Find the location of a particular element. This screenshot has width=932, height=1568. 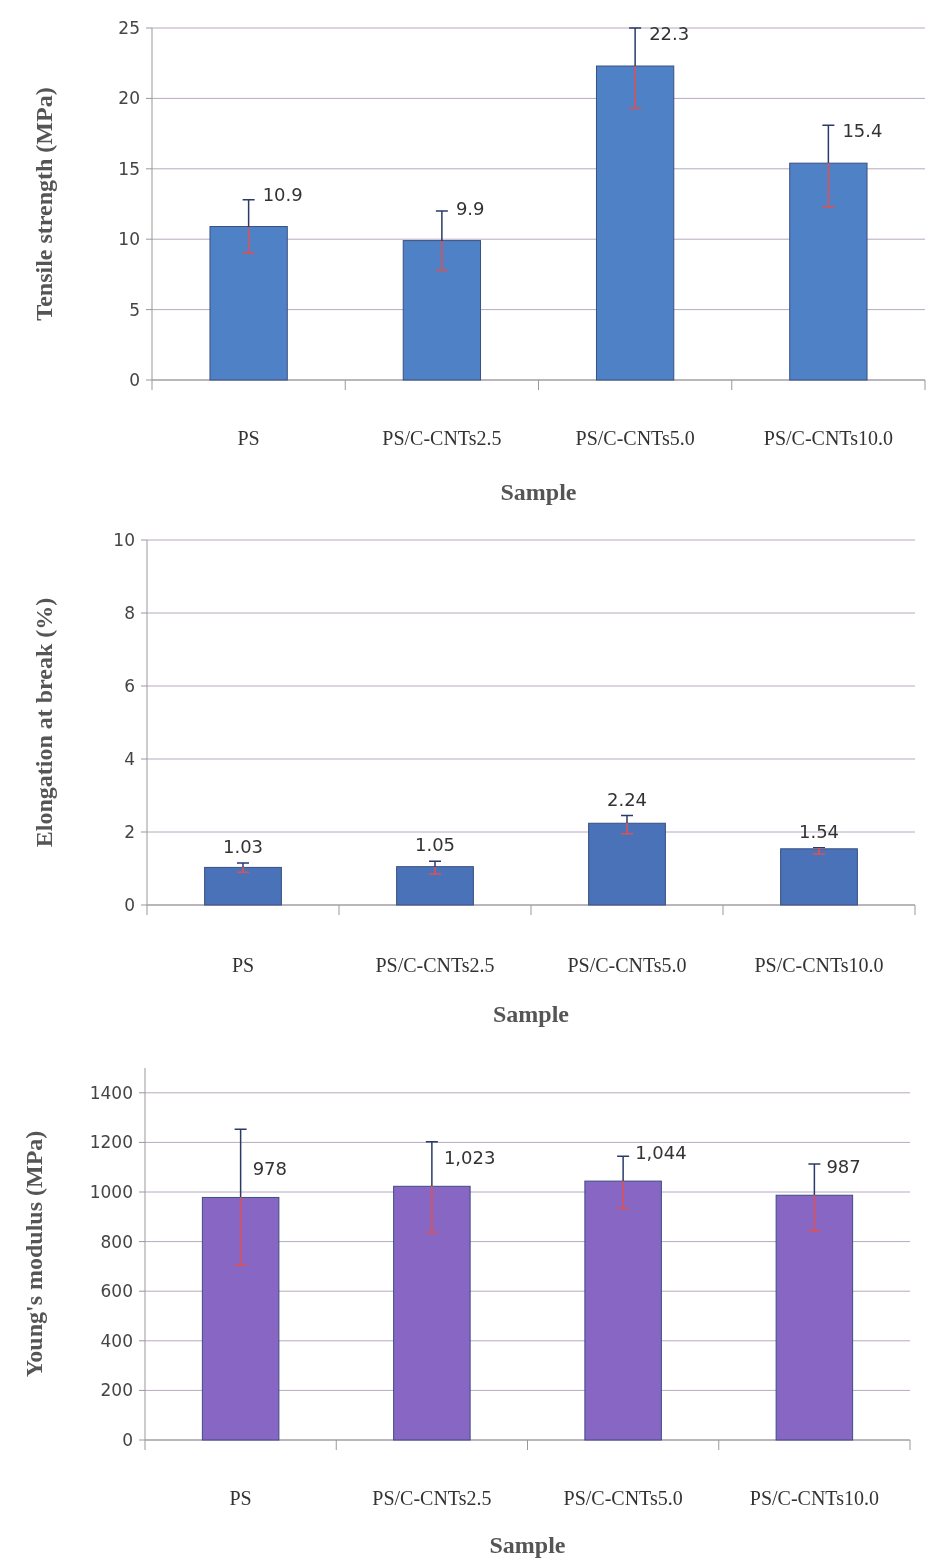

y-tick-label: 25 is located at coordinates (129, 27).